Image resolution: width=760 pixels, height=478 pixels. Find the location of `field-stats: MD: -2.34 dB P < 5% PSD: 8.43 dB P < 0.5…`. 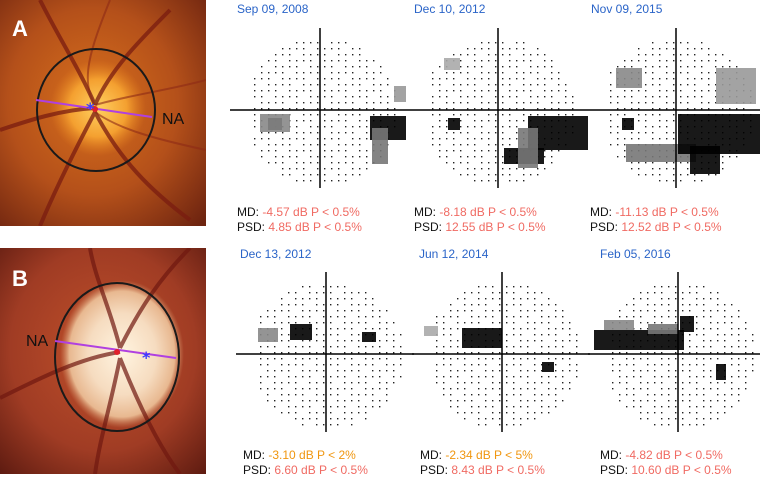

field-stats: MD: -2.34 dB P < 5% PSD: 8.43 dB P < 0.5… is located at coordinates (482, 463).